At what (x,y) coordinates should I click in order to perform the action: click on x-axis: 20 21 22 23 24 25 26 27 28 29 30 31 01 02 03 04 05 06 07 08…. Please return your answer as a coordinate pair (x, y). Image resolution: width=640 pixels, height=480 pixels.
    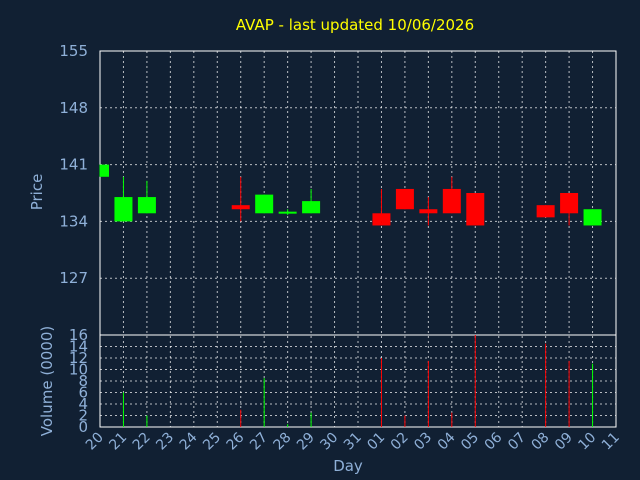
    Looking at the image, I should click on (353, 441).